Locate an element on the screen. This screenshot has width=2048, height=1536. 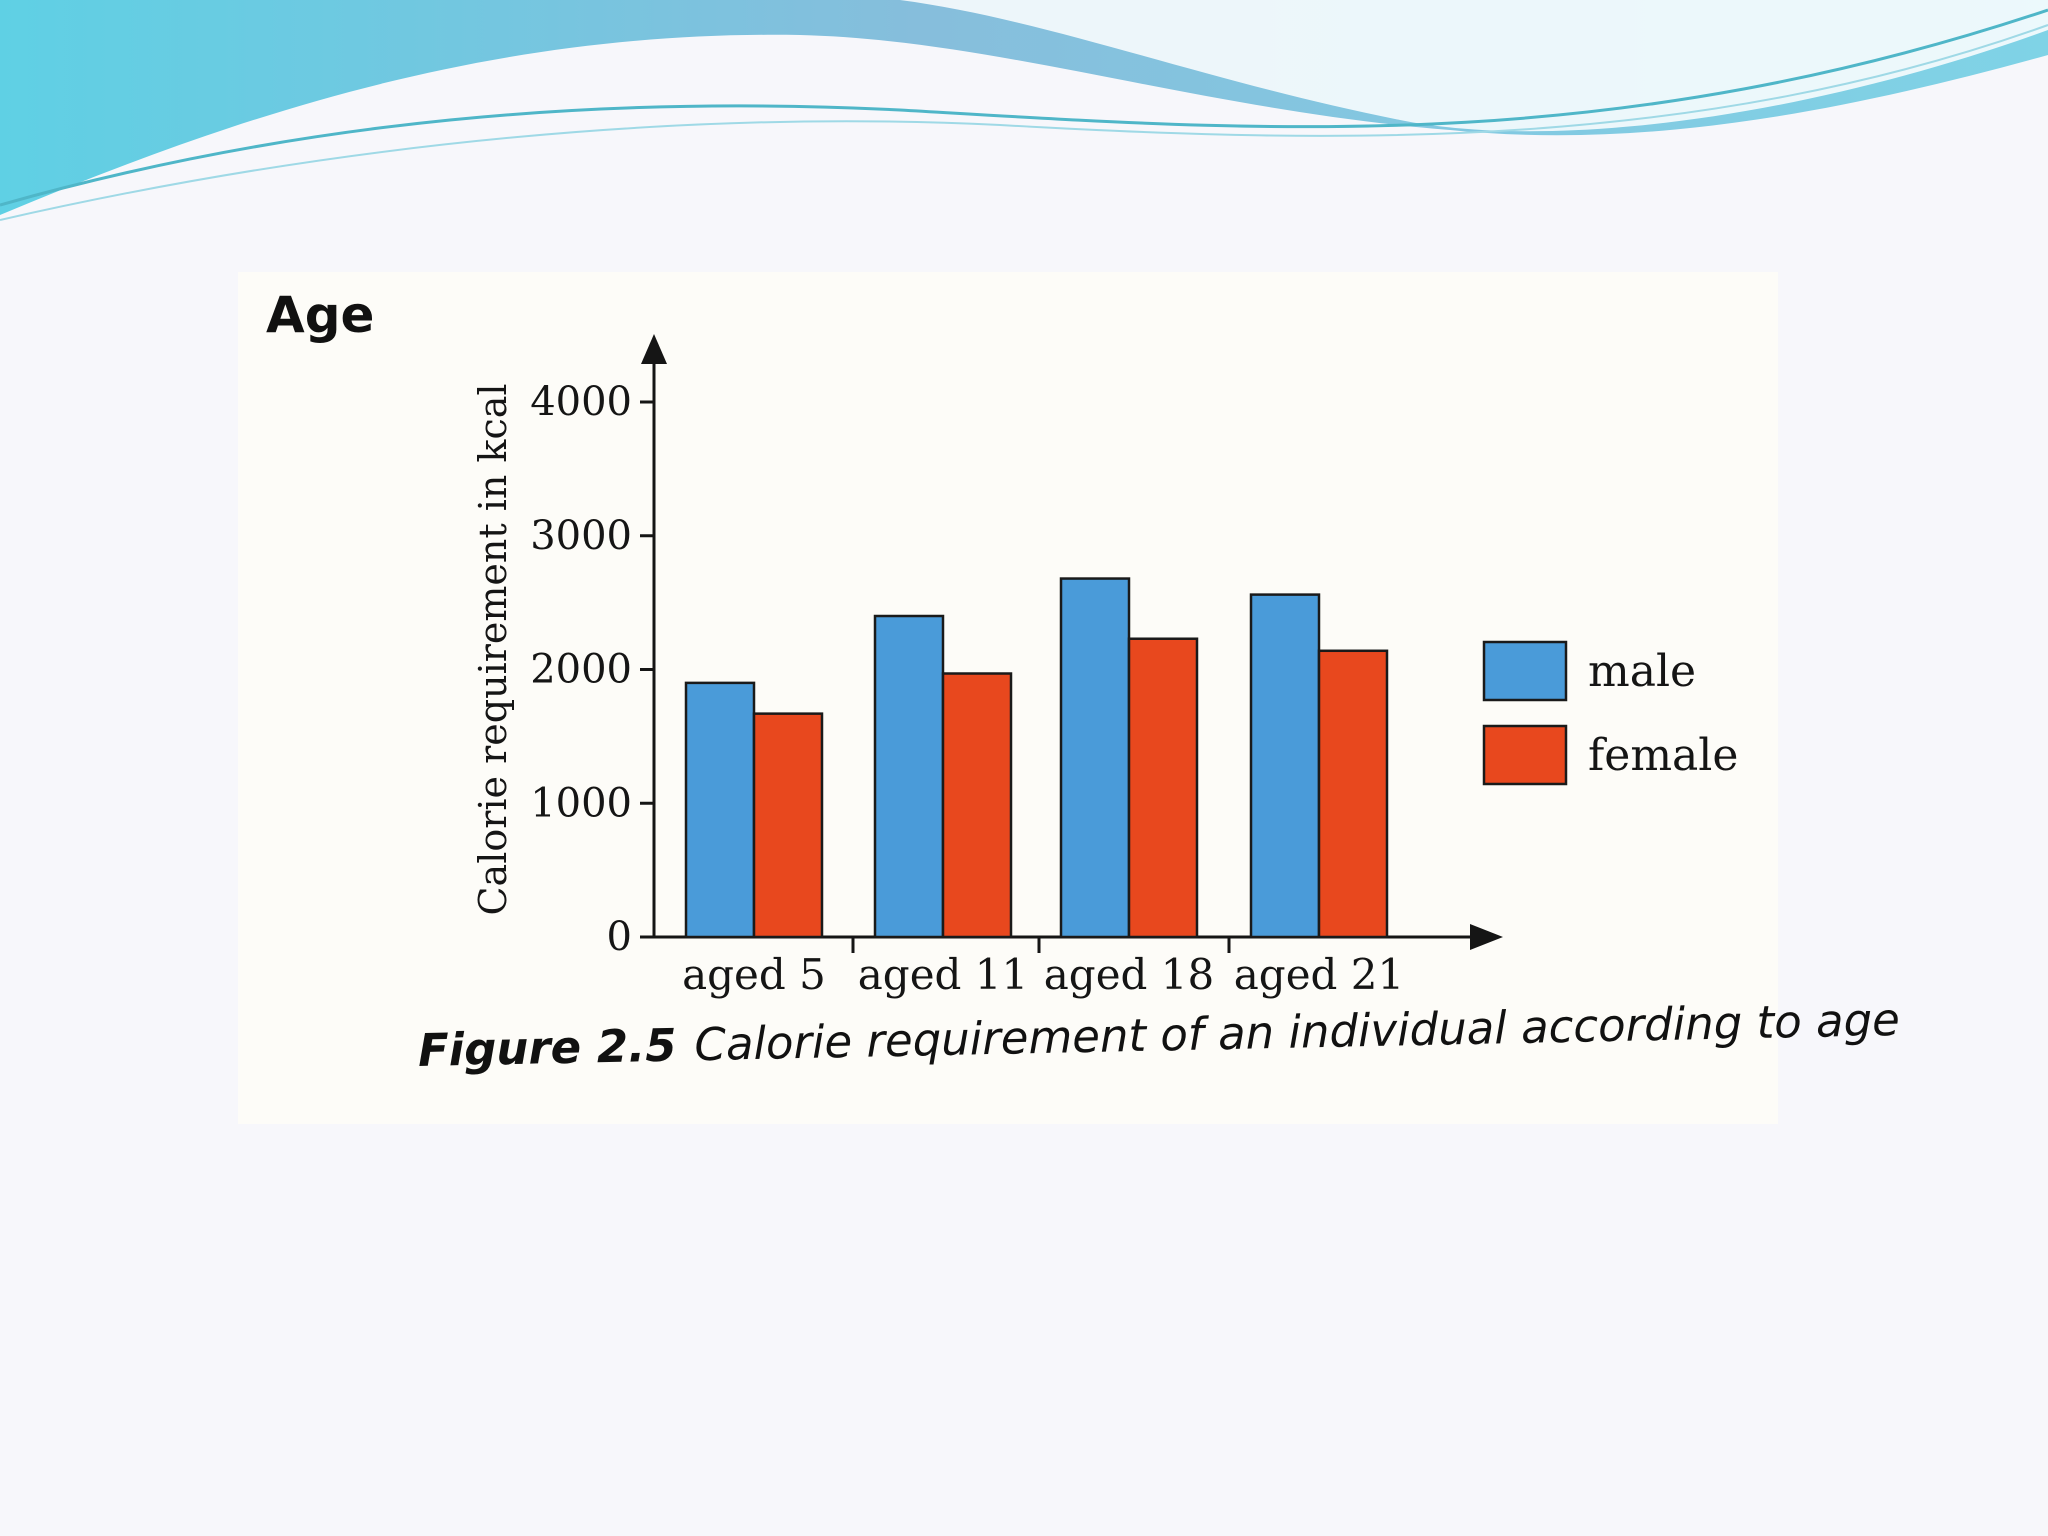
x-axis-arrow is located at coordinates (1486, 937).